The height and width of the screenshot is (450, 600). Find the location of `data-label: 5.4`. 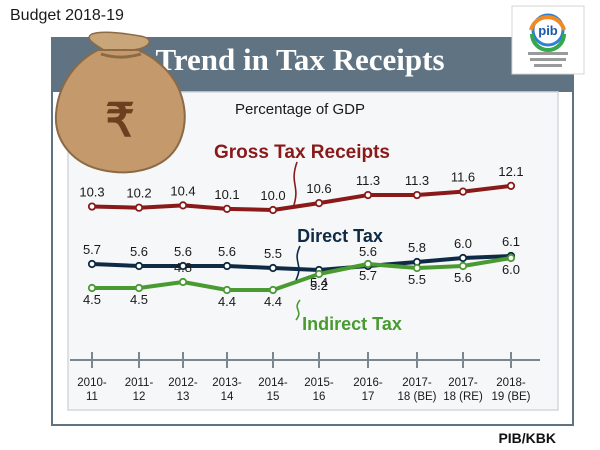

data-label: 5.4 is located at coordinates (319, 282).